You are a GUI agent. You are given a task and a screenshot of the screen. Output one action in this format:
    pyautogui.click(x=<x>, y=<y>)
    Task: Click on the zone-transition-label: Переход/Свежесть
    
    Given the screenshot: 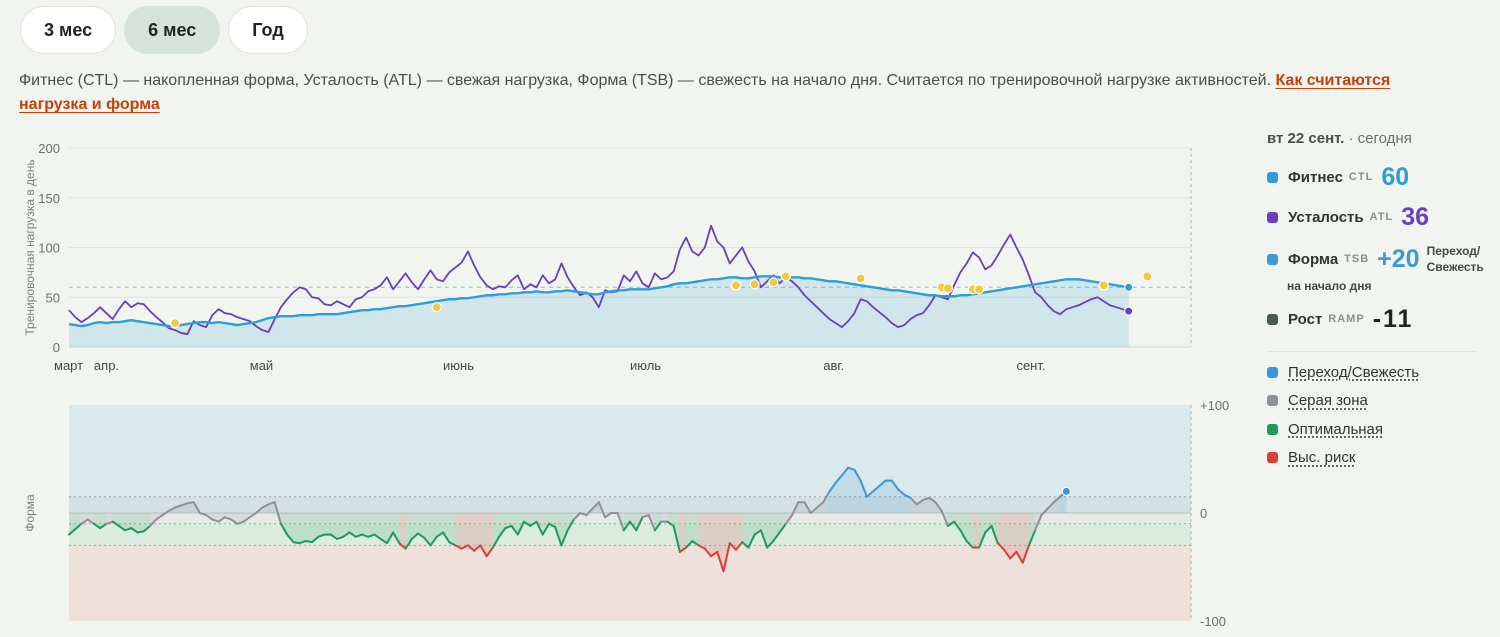 What is the action you would take?
    pyautogui.click(x=1354, y=372)
    